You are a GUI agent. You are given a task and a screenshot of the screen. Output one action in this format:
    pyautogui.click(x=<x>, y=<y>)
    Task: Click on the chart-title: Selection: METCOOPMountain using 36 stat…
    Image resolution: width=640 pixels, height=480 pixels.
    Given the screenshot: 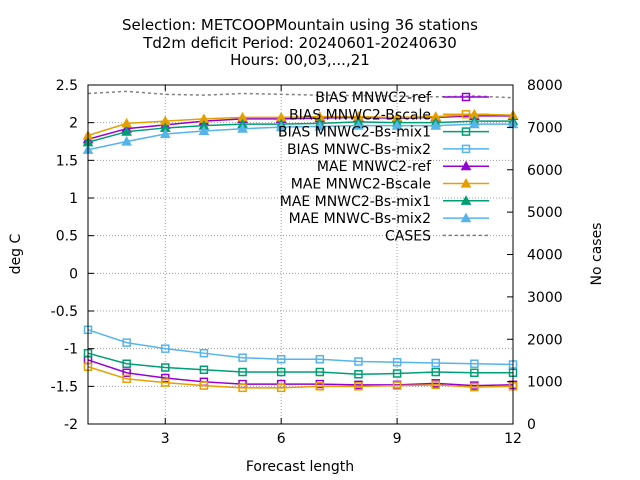 What is the action you would take?
    pyautogui.click(x=300, y=42)
    